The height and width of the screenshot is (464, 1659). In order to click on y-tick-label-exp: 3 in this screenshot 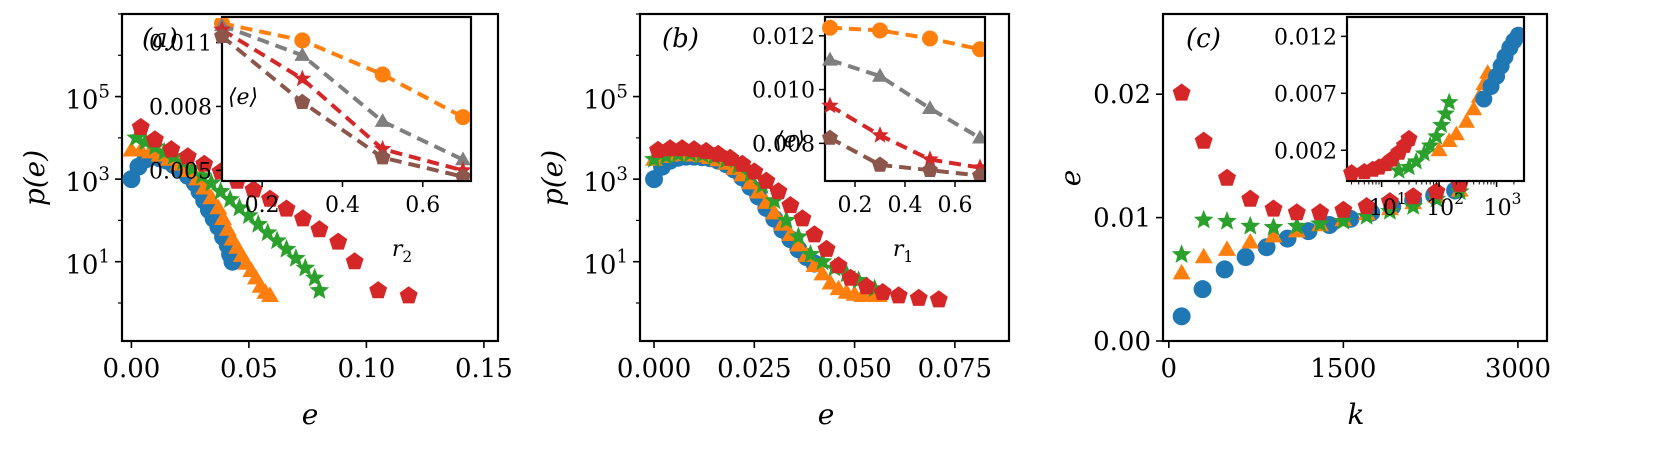, I will do `click(622, 174)`.